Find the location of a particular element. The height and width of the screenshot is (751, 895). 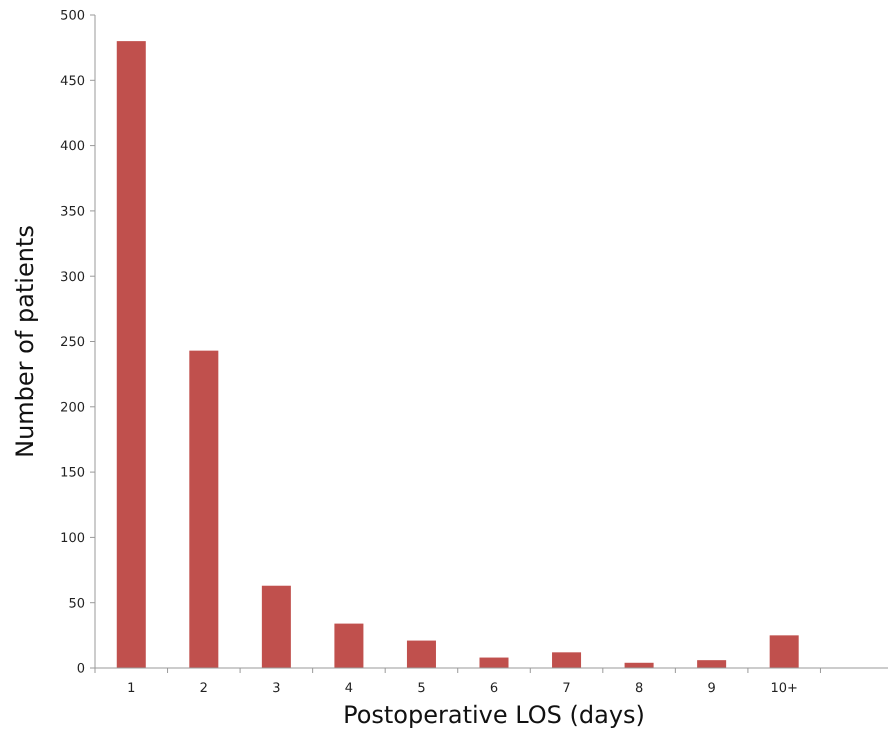

x-tick-label: 3 is located at coordinates (276, 688).